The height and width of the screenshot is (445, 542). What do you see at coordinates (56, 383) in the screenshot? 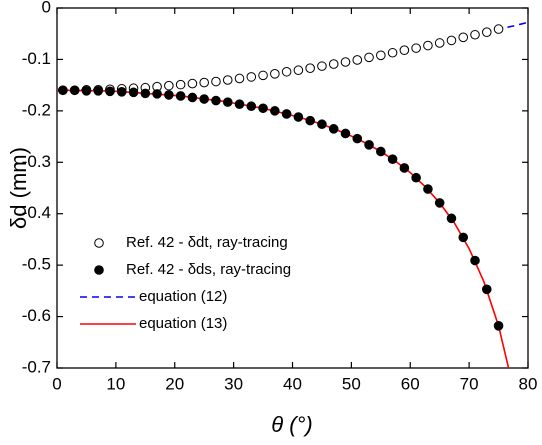
I see `x-tick-label: 0` at bounding box center [56, 383].